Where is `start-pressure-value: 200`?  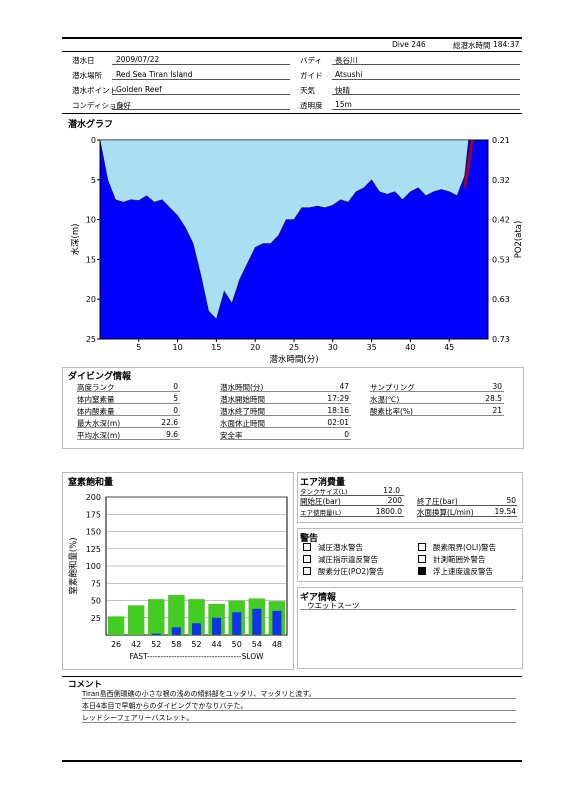 start-pressure-value: 200 is located at coordinates (394, 500).